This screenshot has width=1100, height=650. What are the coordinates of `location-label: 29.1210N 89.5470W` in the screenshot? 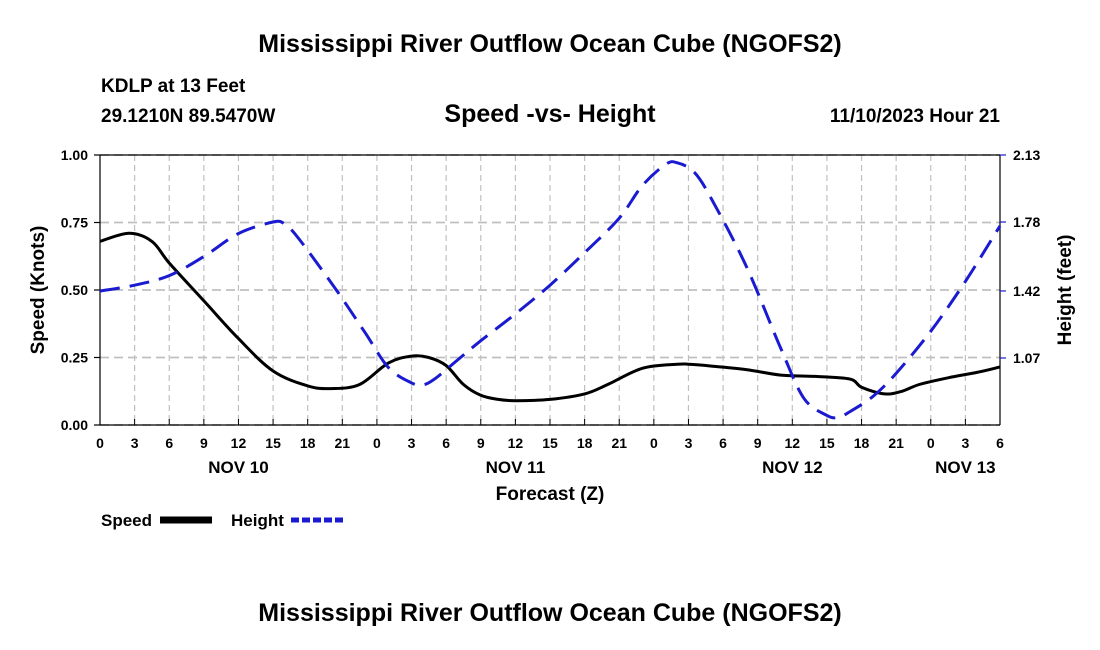 It's located at (188, 116).